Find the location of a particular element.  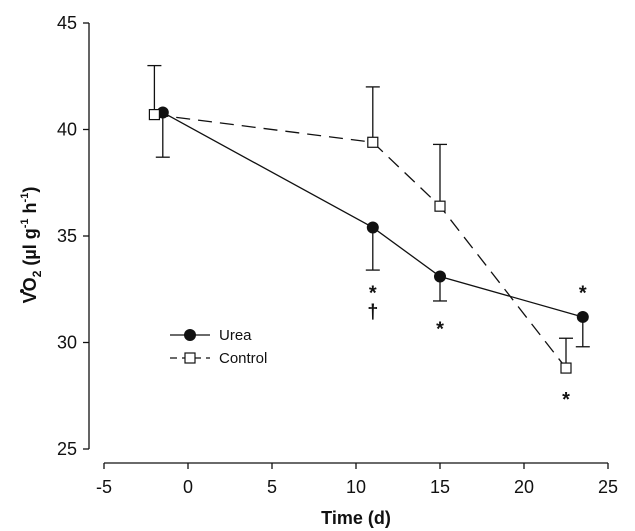

y-title-sup2: -1 is located at coordinates (25, 198).